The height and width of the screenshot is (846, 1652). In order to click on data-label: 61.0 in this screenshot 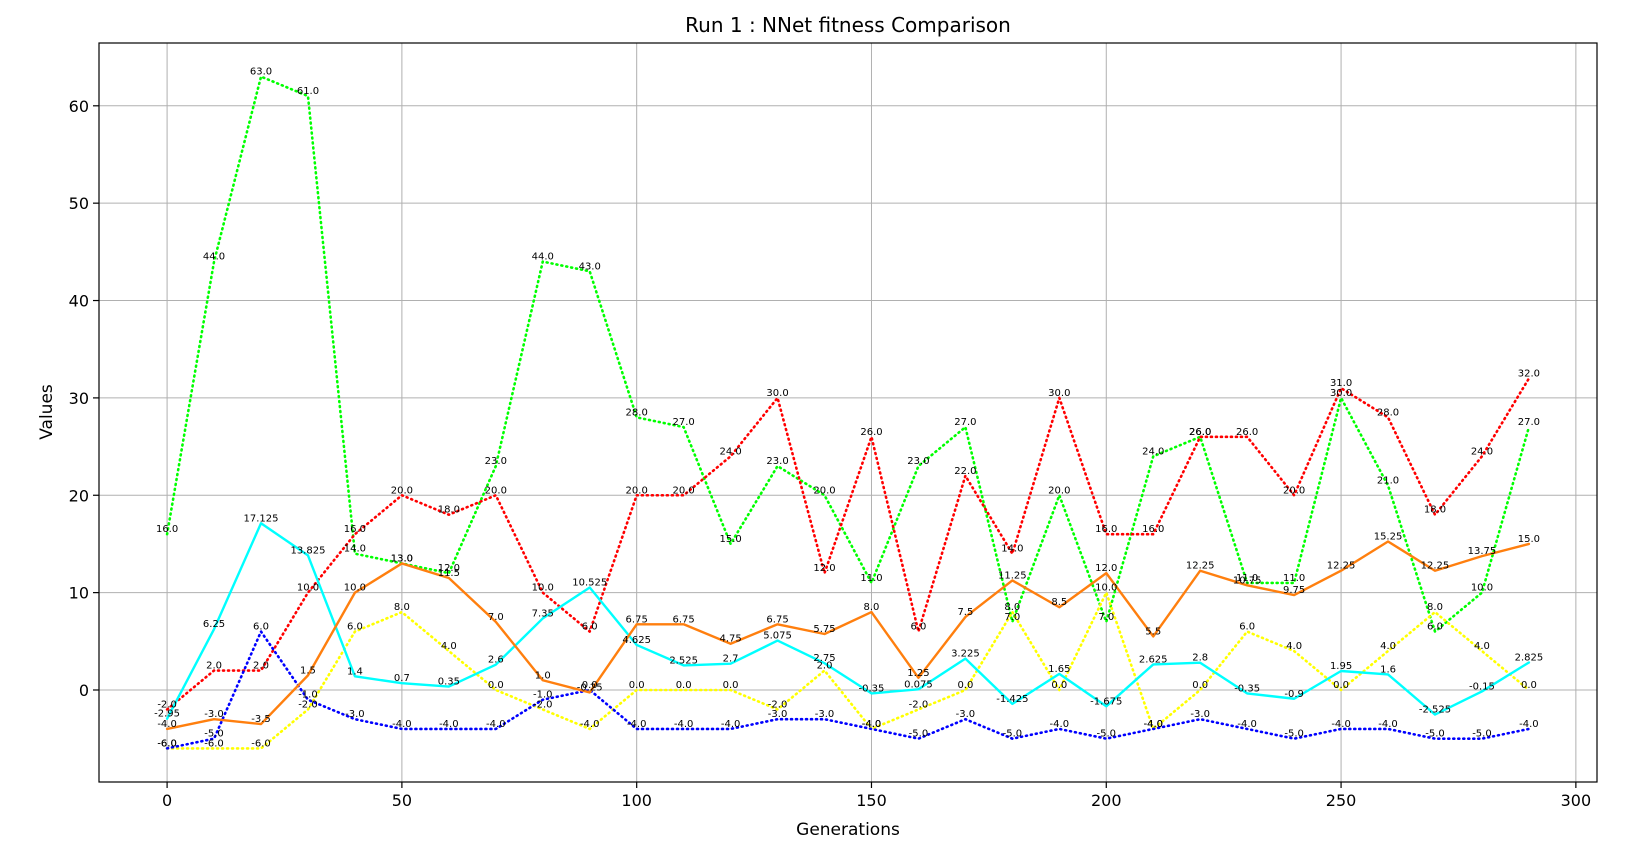, I will do `click(308, 91)`.